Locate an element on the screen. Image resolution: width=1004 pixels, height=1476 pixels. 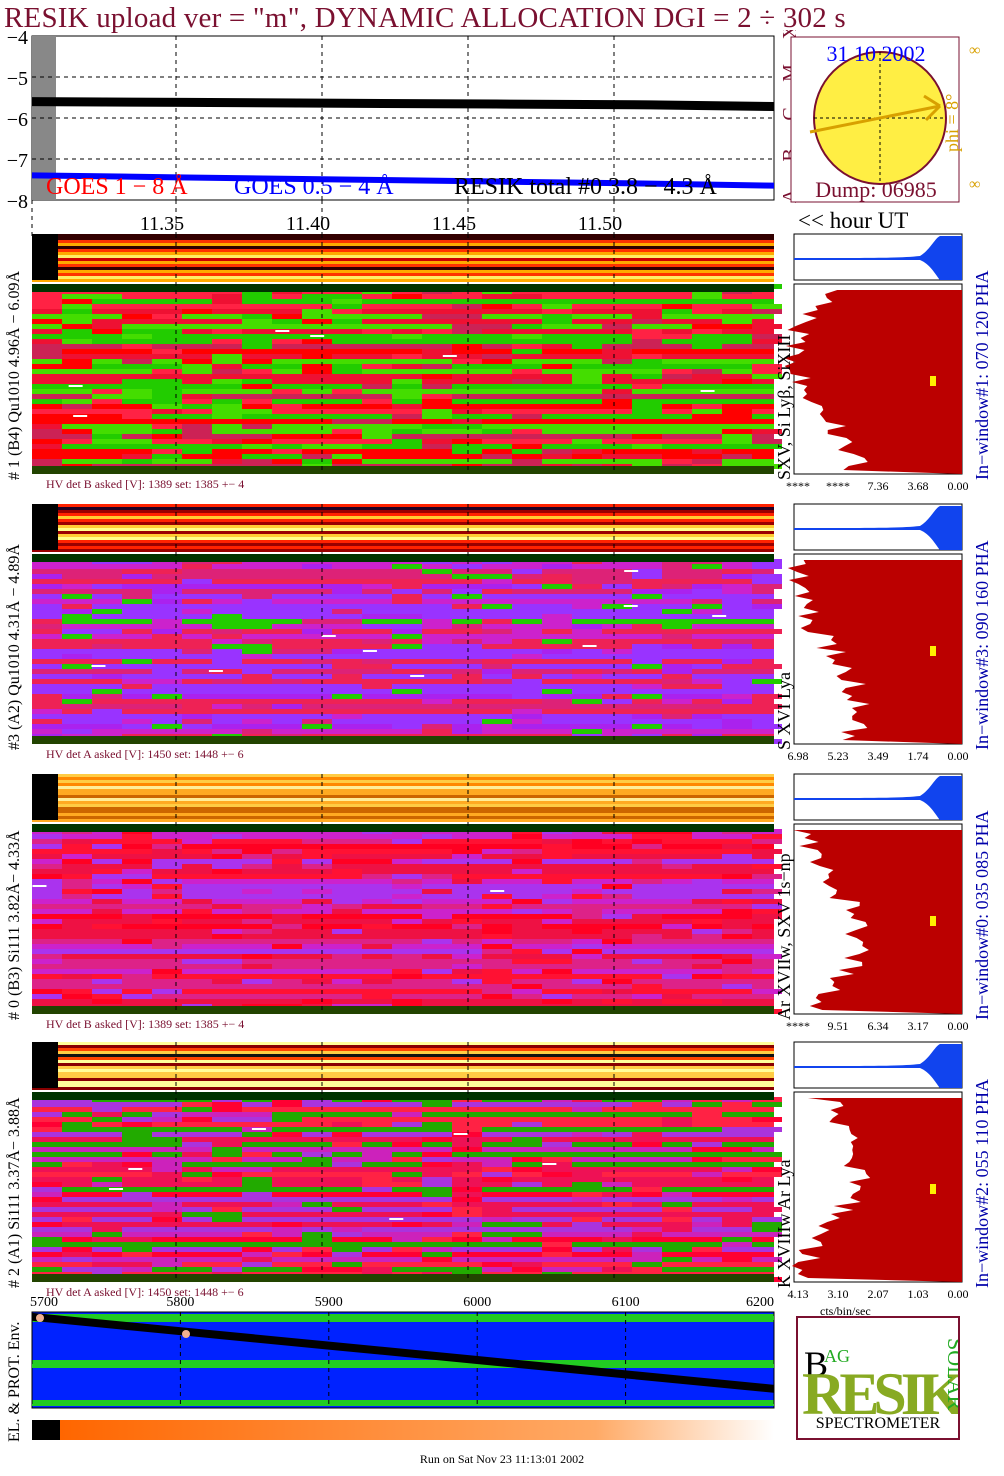
goes-y-ticks: −4 −5 −6 −7 −8 is located at coordinates (17, 121).